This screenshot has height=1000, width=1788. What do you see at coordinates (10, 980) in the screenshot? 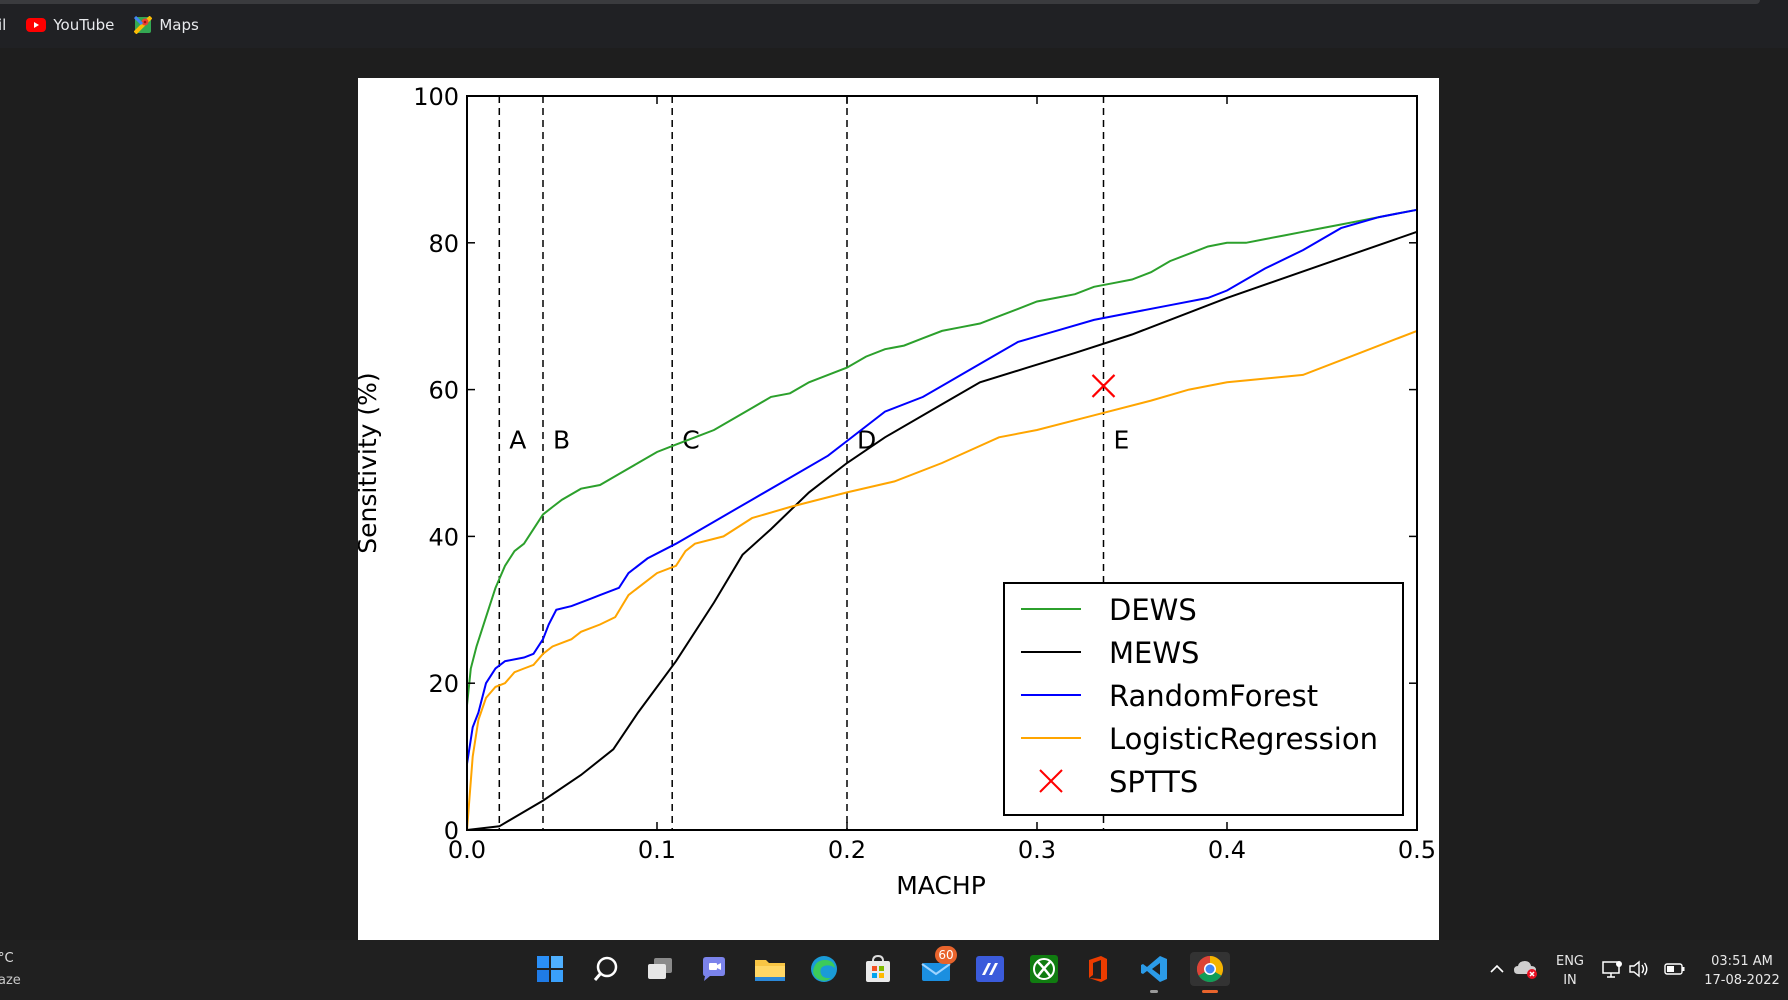
I see `weather-desc: aze` at bounding box center [10, 980].